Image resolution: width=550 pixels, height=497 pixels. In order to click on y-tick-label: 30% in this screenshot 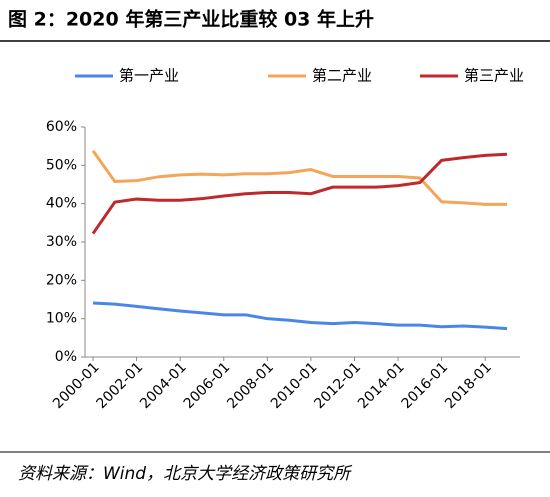, I will do `click(61, 242)`.